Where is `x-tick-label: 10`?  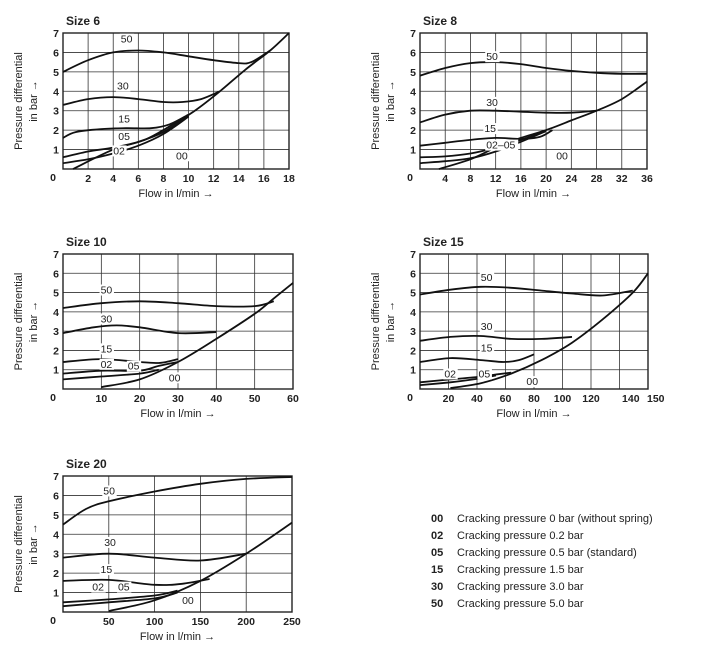
x-tick-label: 10 is located at coordinates (101, 399).